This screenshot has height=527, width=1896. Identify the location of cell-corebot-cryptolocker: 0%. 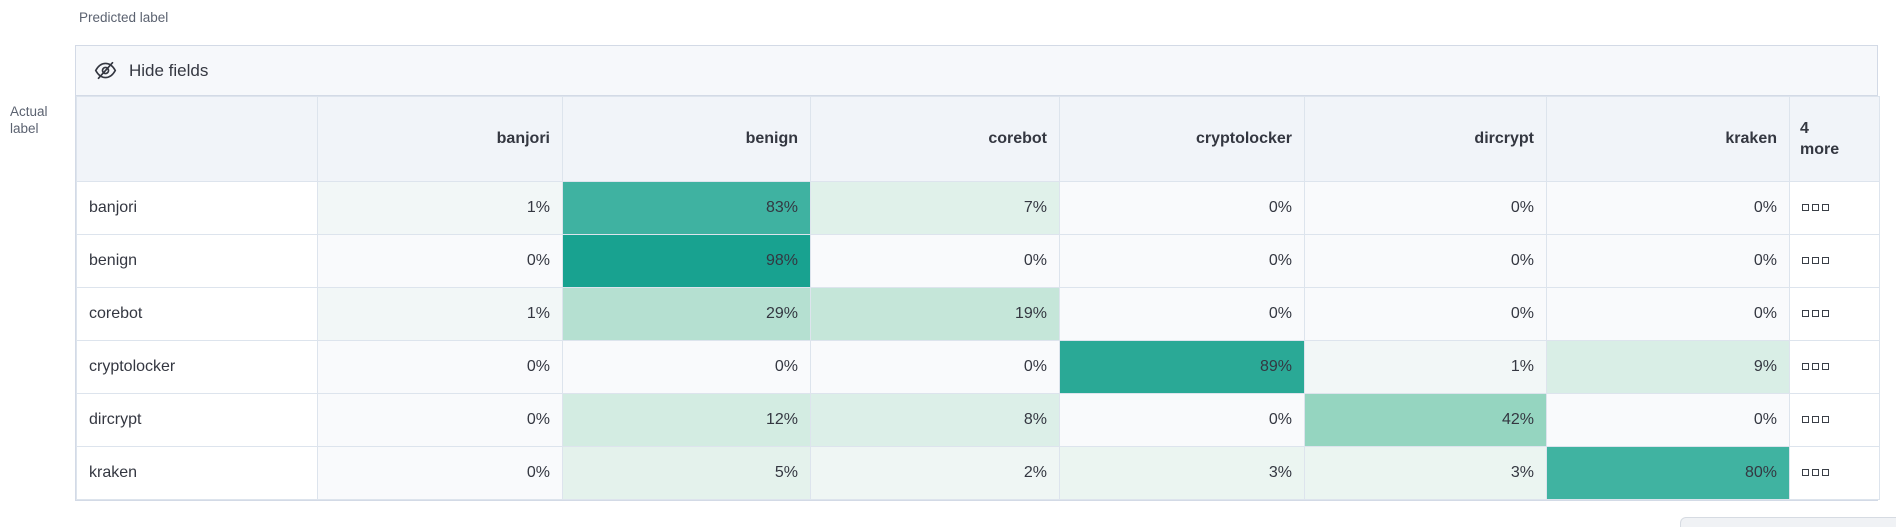
(1182, 314).